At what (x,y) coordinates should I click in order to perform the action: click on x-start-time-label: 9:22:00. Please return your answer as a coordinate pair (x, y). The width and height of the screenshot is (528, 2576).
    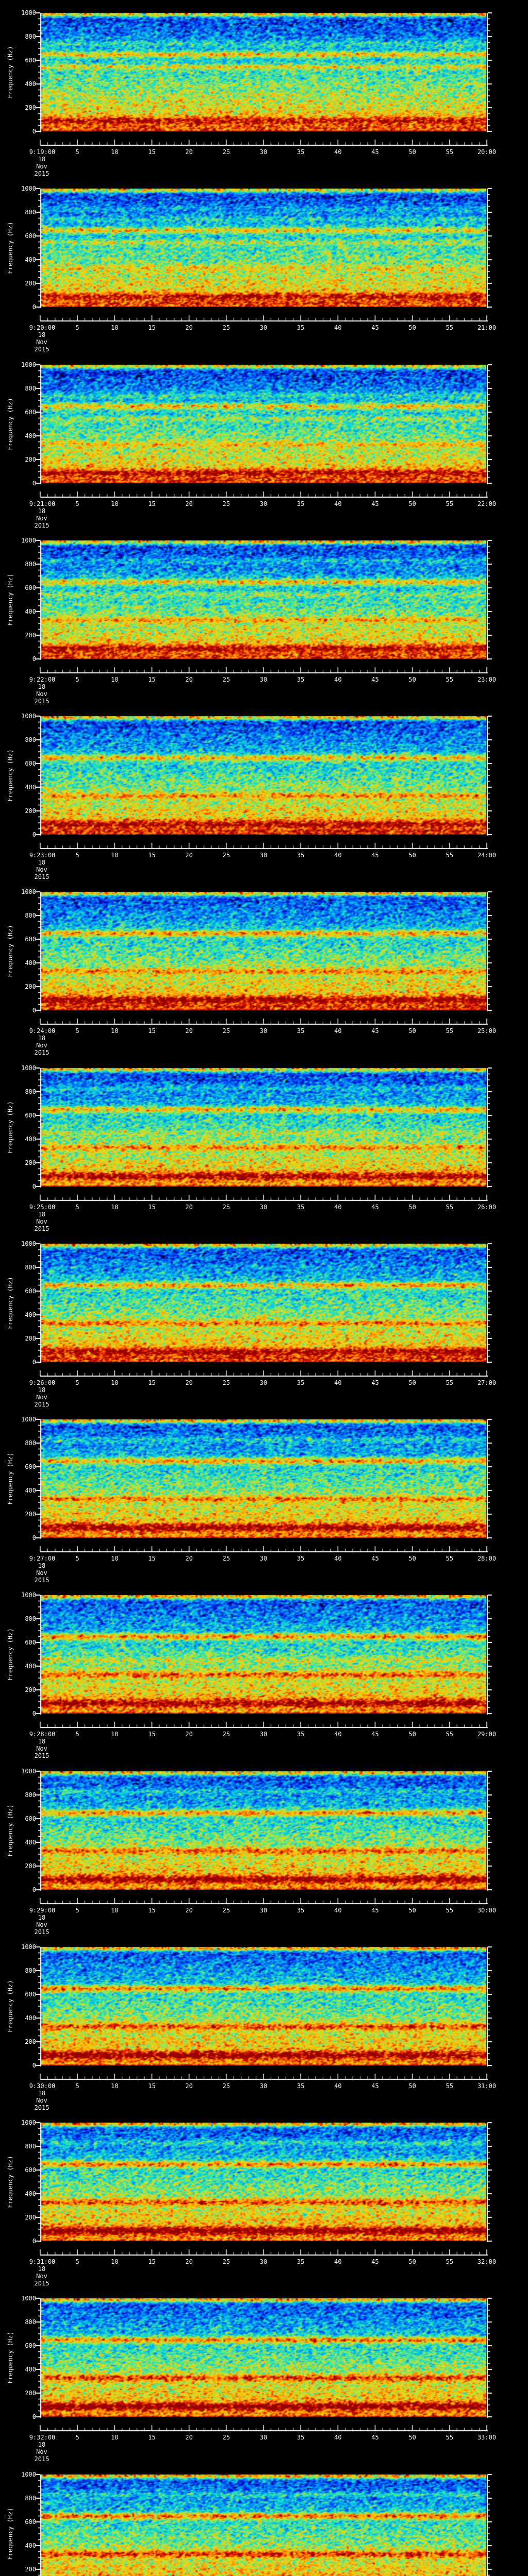
    Looking at the image, I should click on (42, 679).